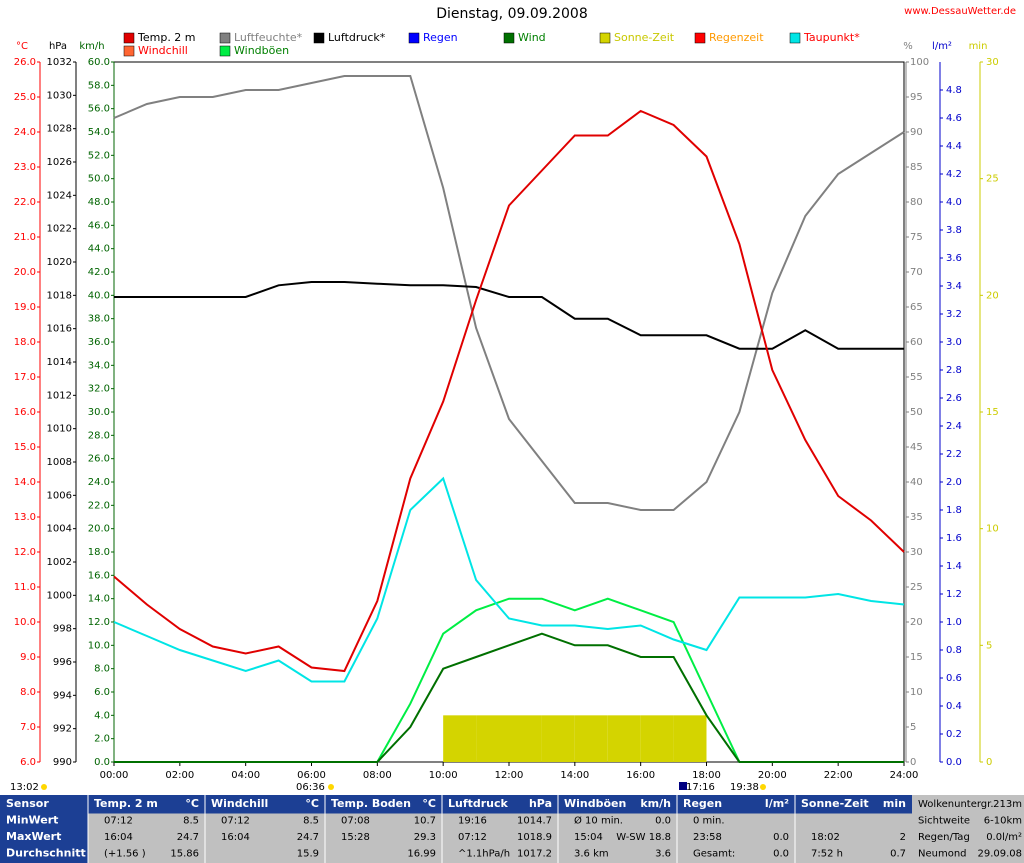 This screenshot has width=1024, height=863. Describe the element at coordinates (992, 179) in the screenshot. I see `y-tick-label: 25` at that location.